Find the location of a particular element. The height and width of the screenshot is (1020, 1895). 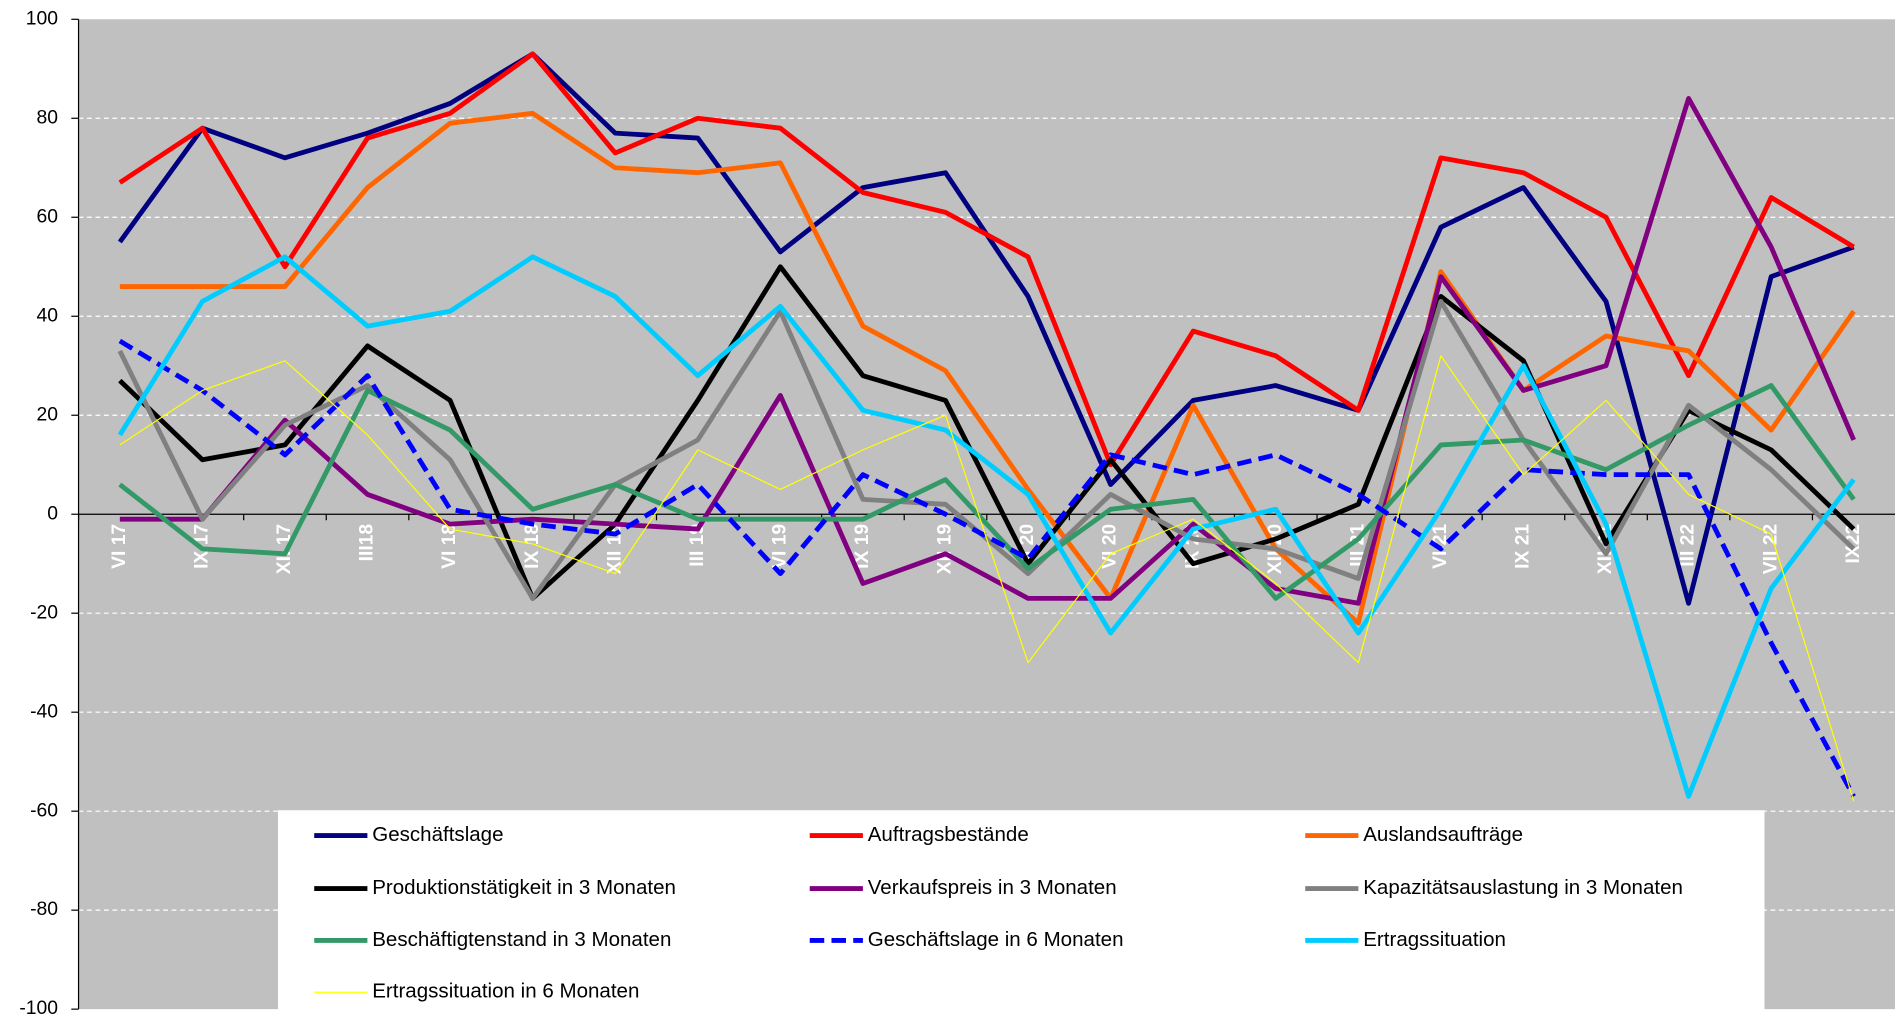

legend-label: Geschäftslage is located at coordinates (437, 834).